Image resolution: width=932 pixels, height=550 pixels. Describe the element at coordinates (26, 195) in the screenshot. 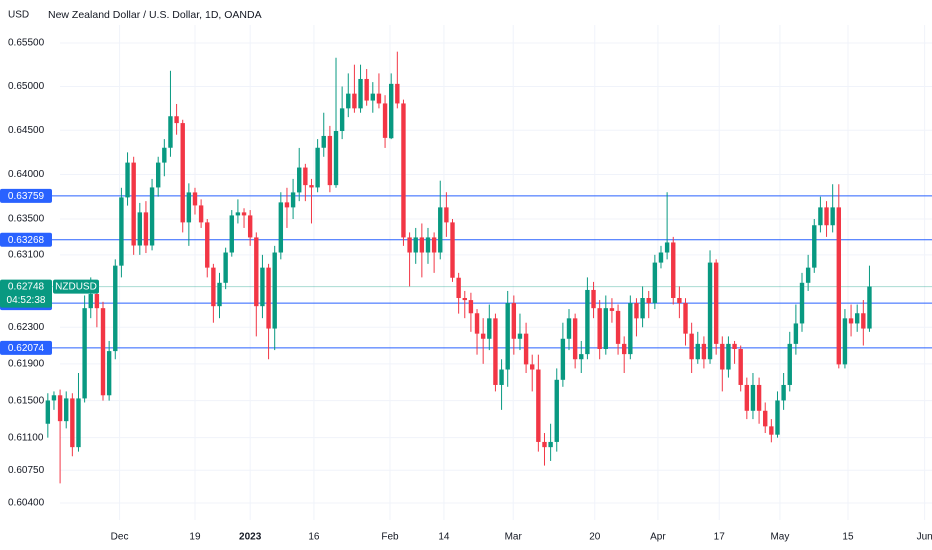

I see `level-label-box` at that location.